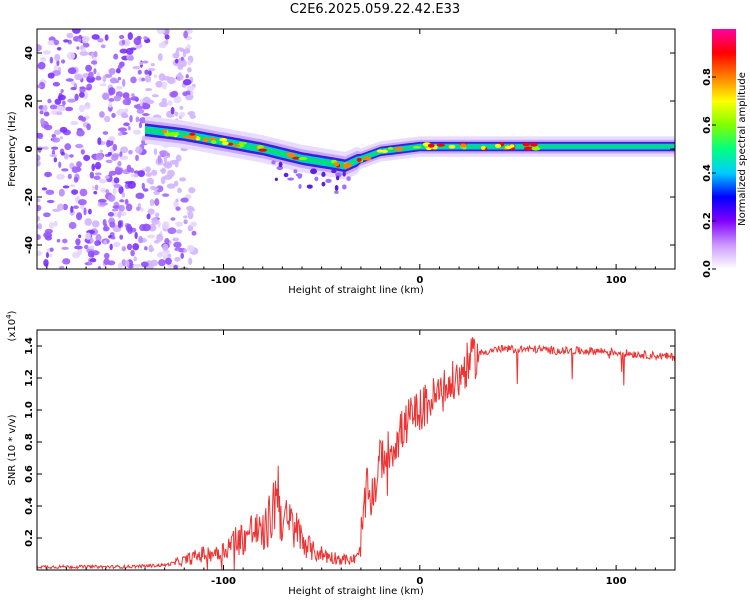  Describe the element at coordinates (29, 197) in the screenshot. I see `y-tick-label: -20` at that location.